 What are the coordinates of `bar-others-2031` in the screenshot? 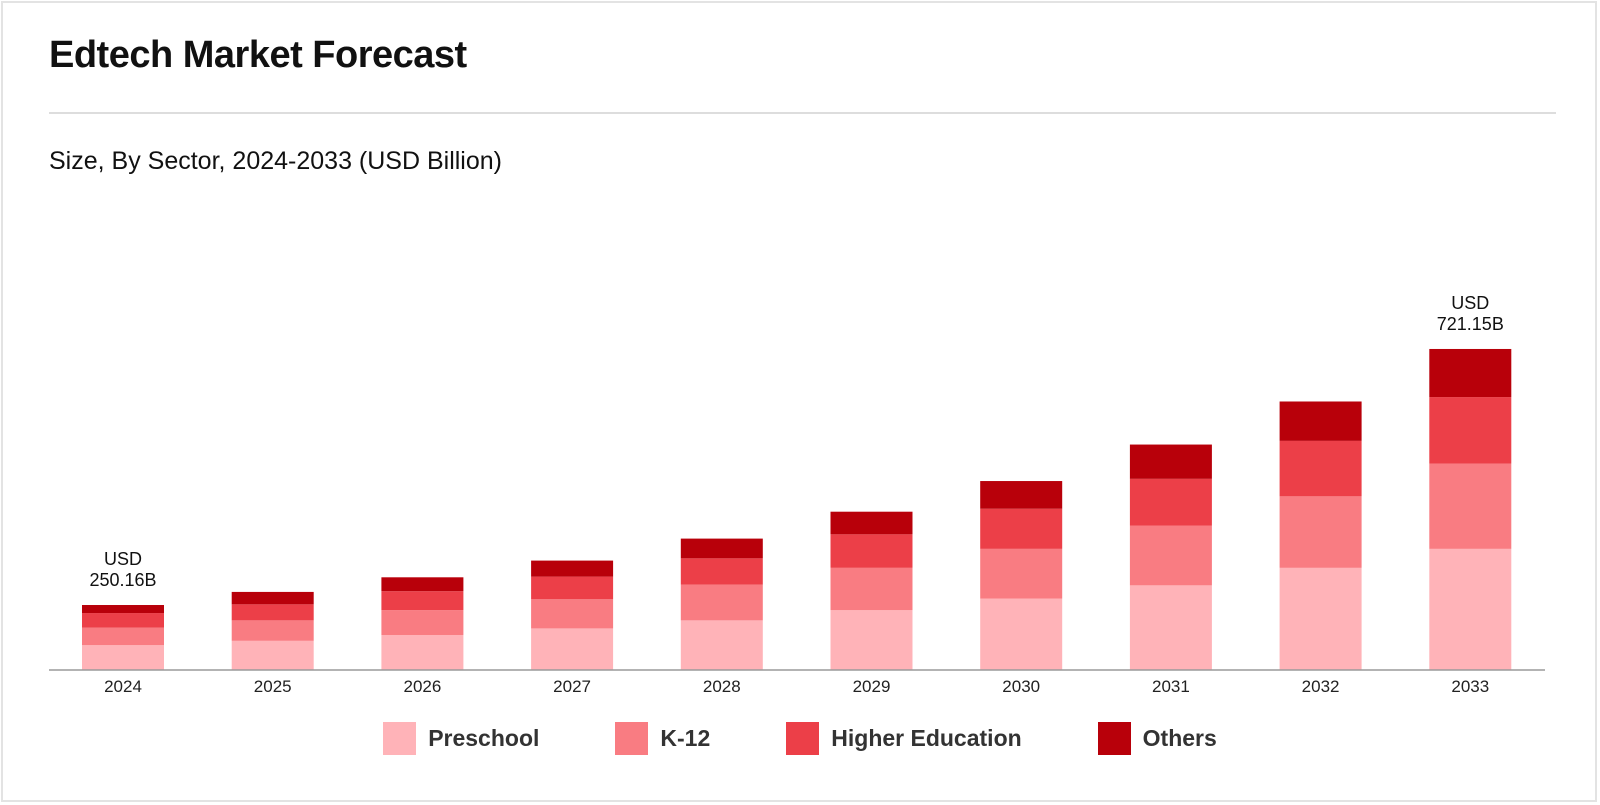 It's located at (1170, 461).